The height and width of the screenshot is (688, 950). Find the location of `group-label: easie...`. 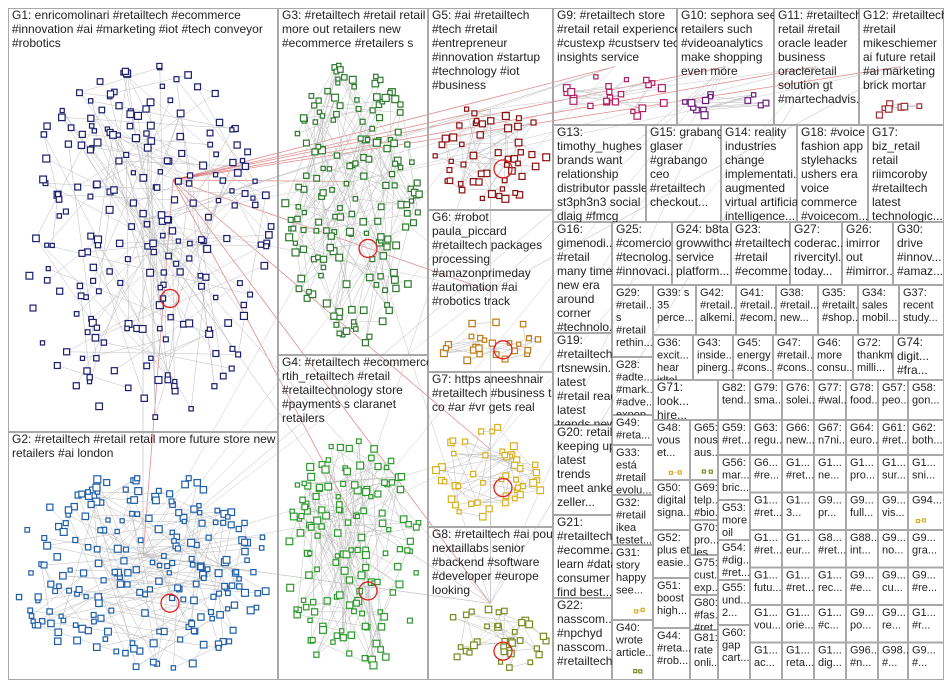

group-label: easie... is located at coordinates (674, 563).